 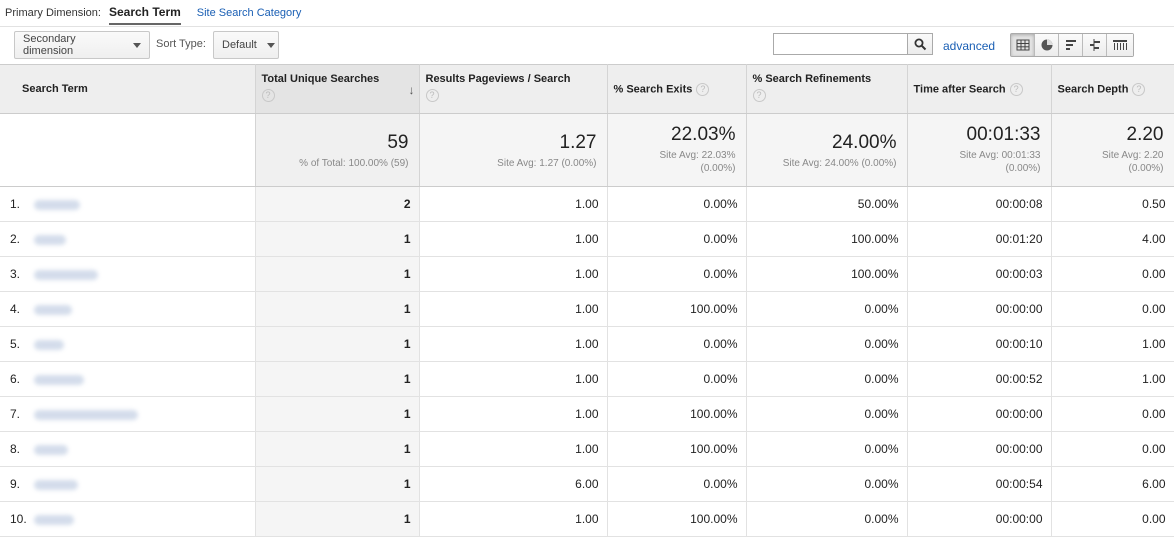 I want to click on search-term-cell: 3., so click(x=128, y=274).